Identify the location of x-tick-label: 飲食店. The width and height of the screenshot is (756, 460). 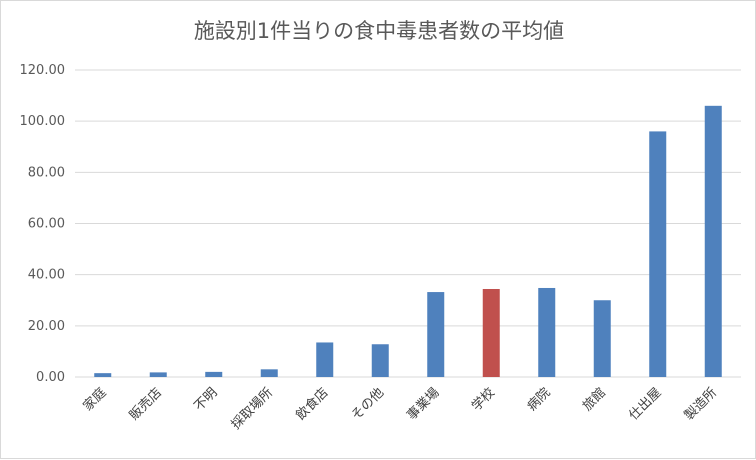
(312, 404).